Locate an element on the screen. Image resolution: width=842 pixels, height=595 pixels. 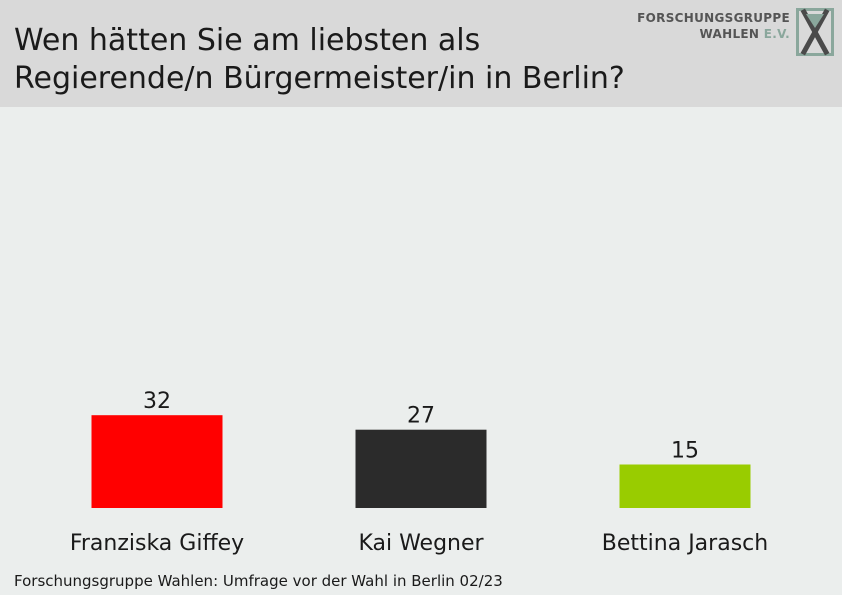
category-label-franziska-giffey: Franziska Giffey is located at coordinates (157, 543).